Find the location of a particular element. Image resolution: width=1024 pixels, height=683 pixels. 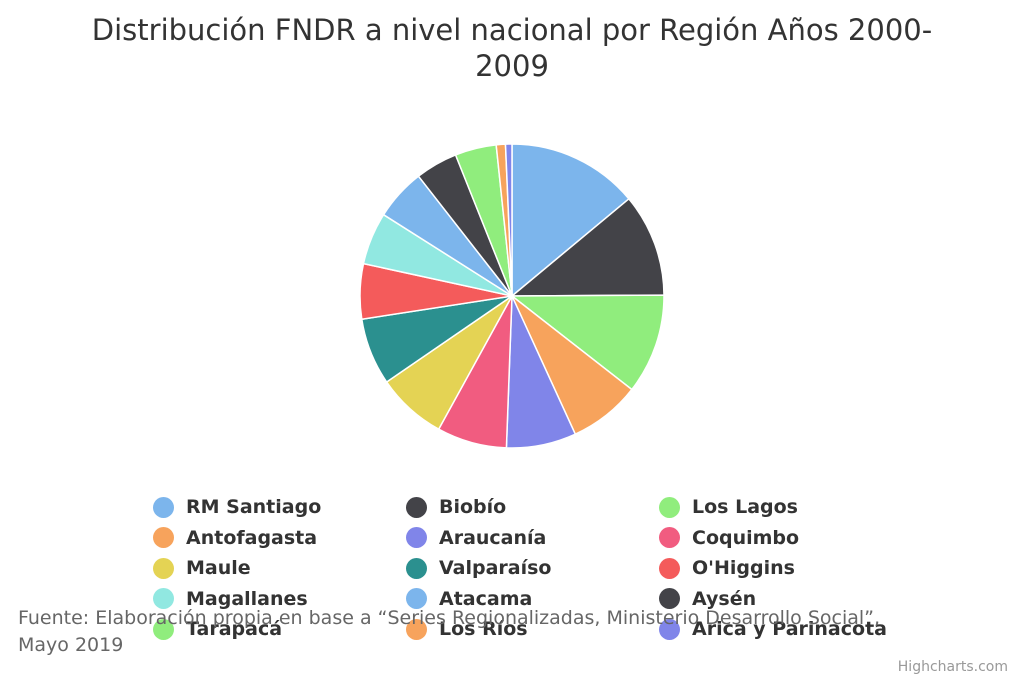

legend-label: Aysén is located at coordinates (724, 598).